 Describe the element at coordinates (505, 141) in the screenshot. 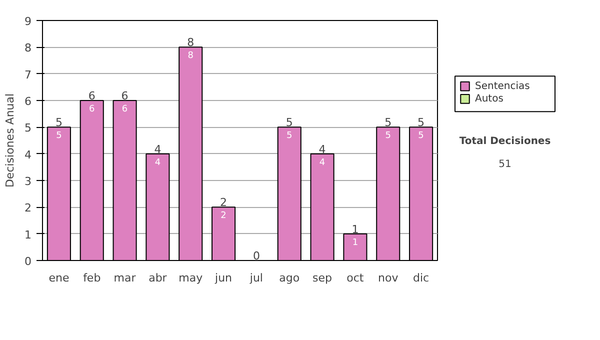

I see `text: Total Decisiones` at that location.